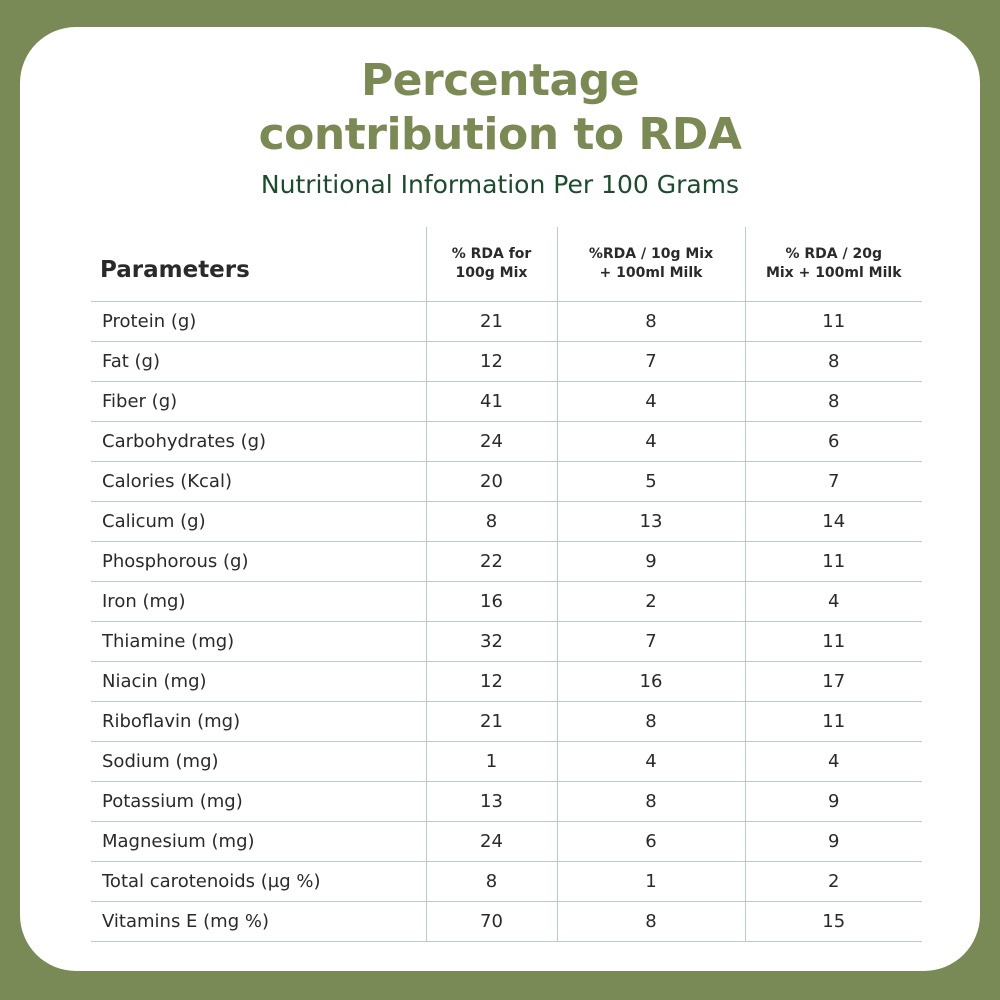 This screenshot has width=1000, height=1000. What do you see at coordinates (833, 681) in the screenshot?
I see `row-rda-20g-milk: 17` at bounding box center [833, 681].